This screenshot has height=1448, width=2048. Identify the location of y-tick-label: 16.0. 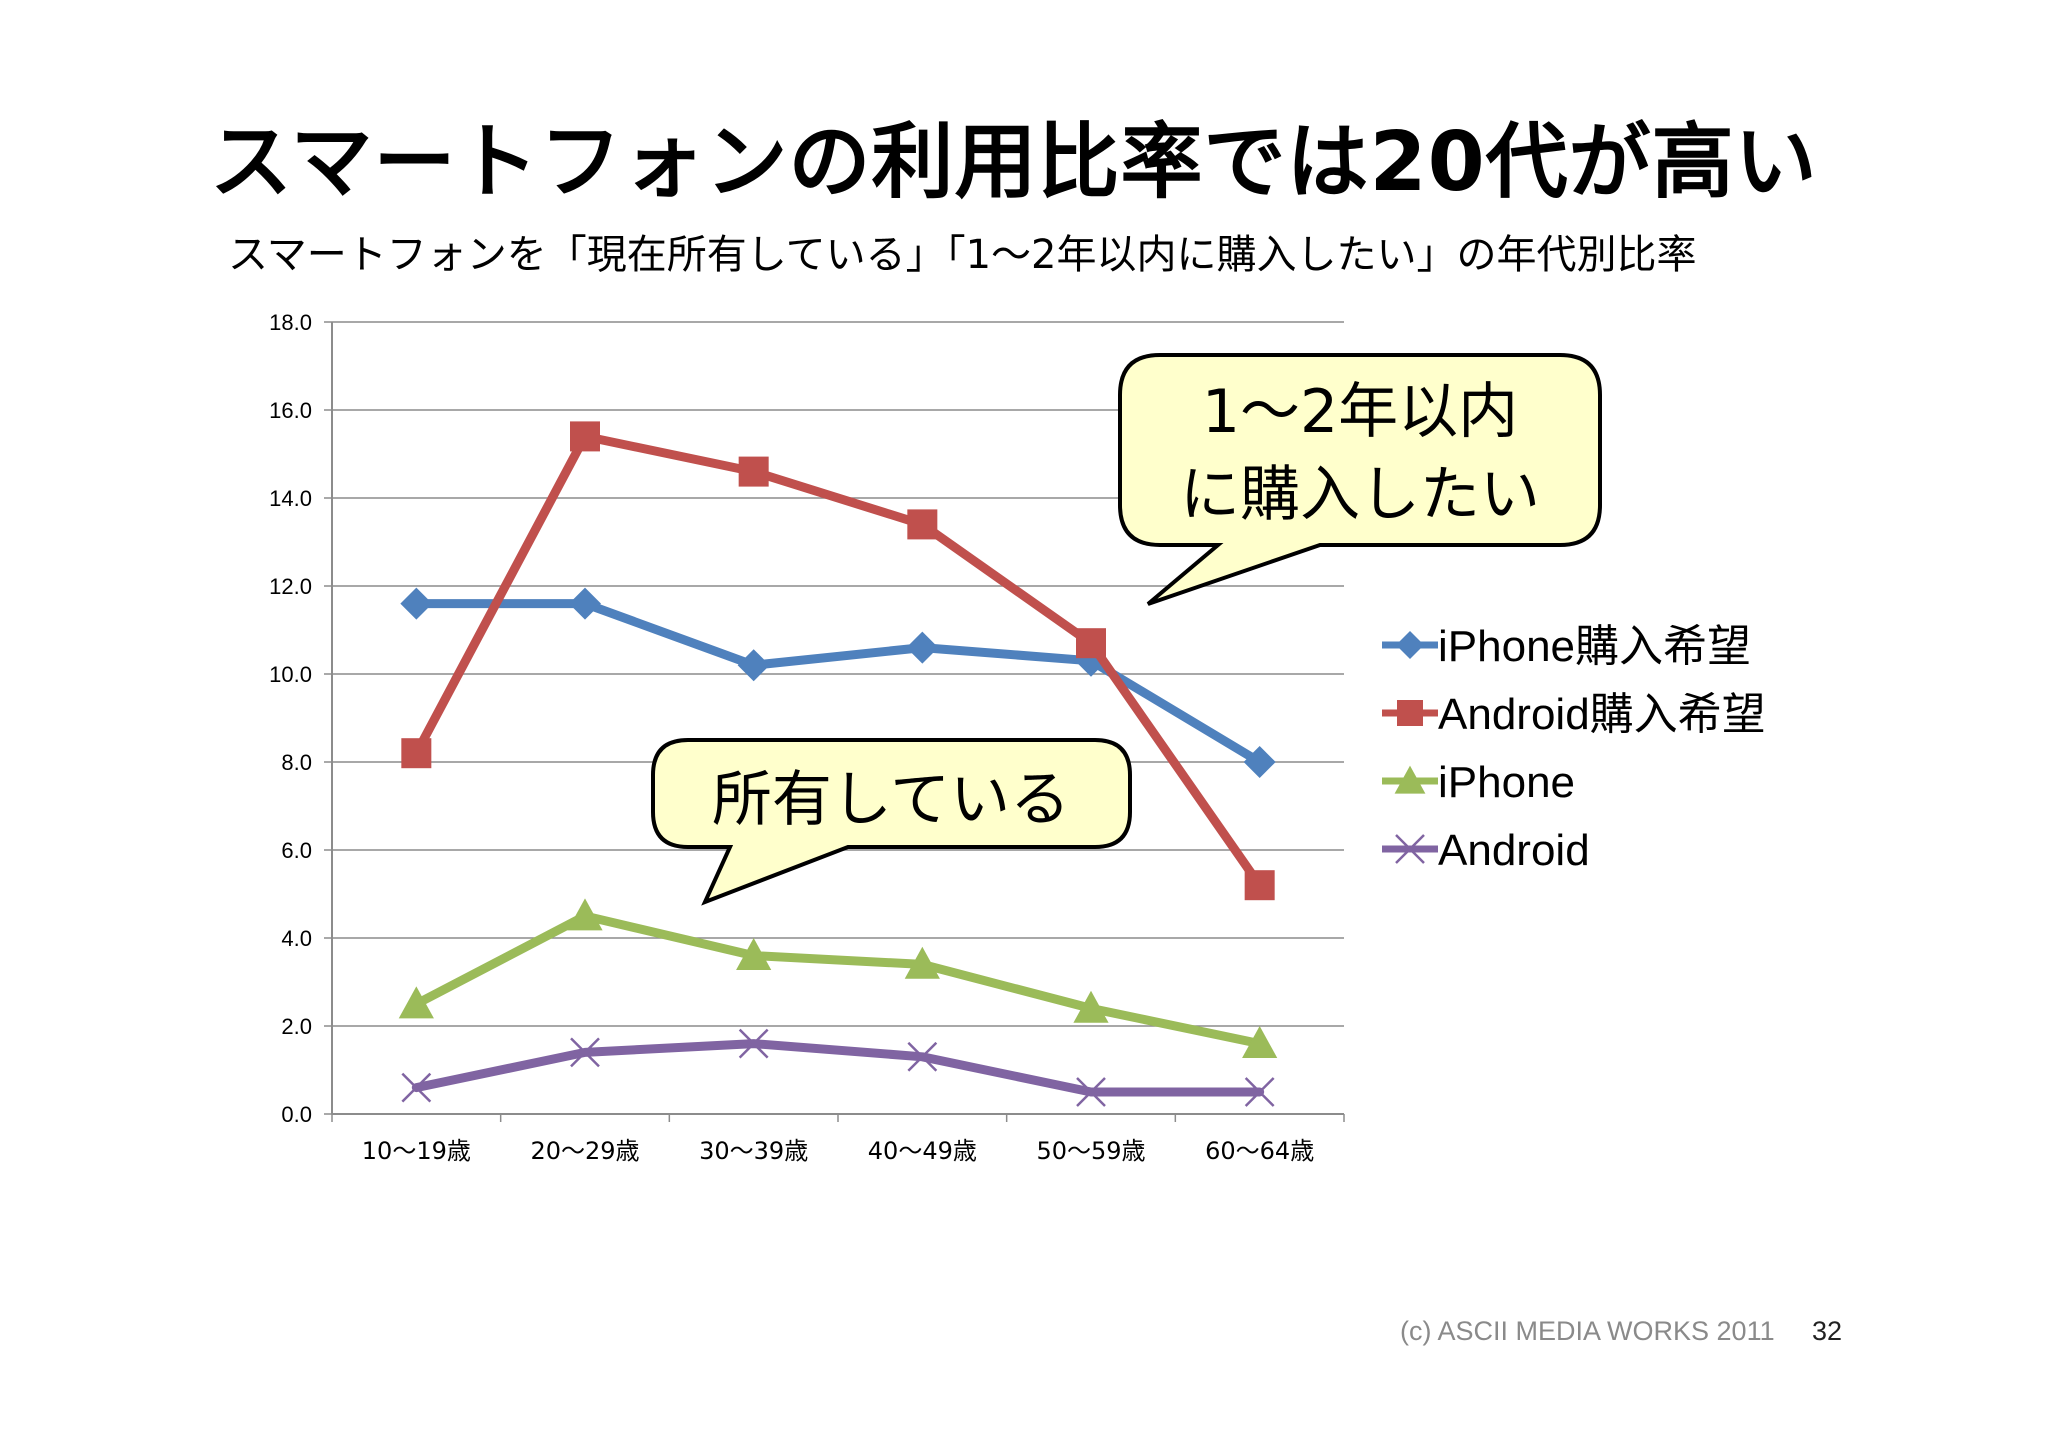
(290, 410).